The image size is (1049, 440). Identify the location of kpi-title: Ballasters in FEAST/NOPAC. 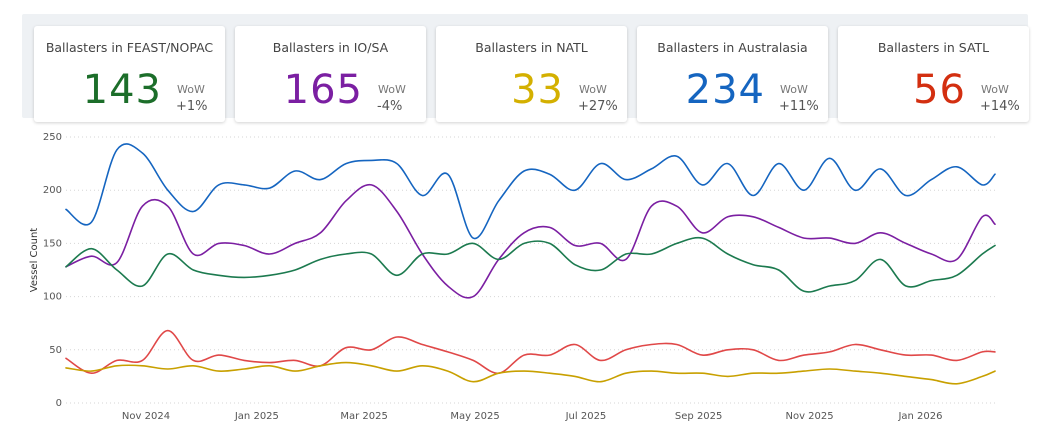
(129, 47).